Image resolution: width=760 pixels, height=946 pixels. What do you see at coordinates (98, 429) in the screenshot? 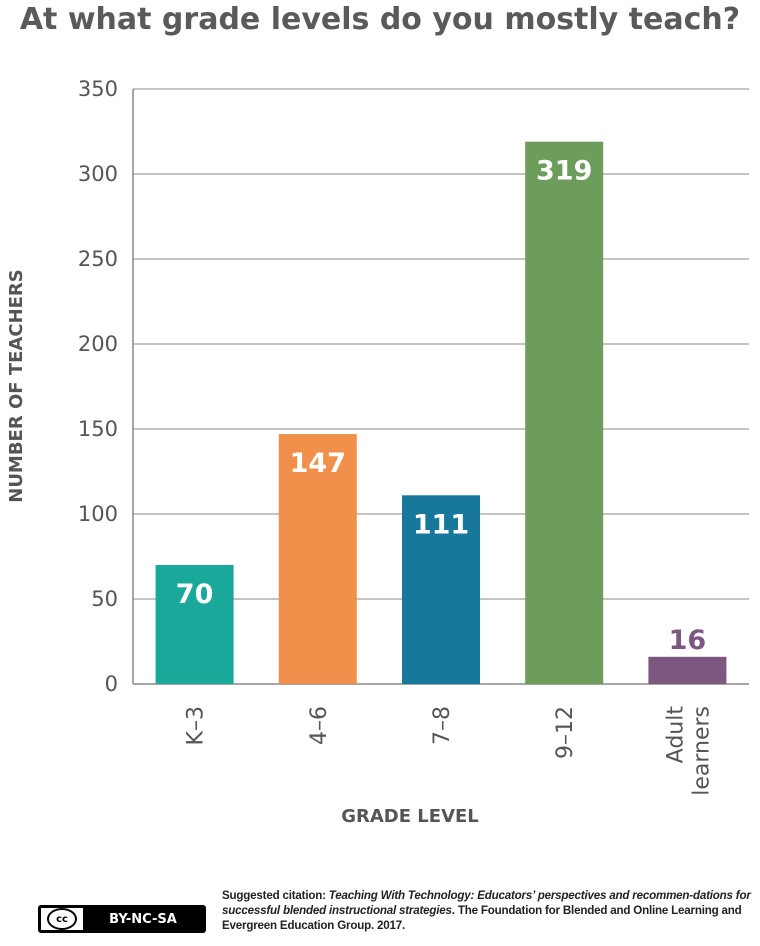
I see `y-tick-label: 150` at bounding box center [98, 429].